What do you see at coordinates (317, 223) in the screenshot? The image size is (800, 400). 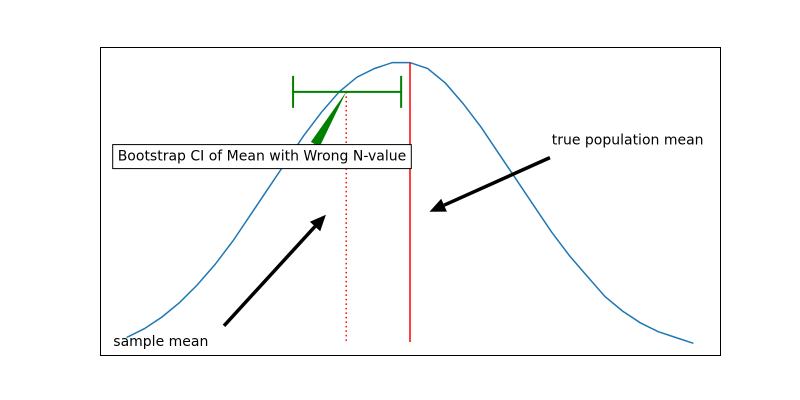 I see `sample-mean-label-arrow-head` at bounding box center [317, 223].